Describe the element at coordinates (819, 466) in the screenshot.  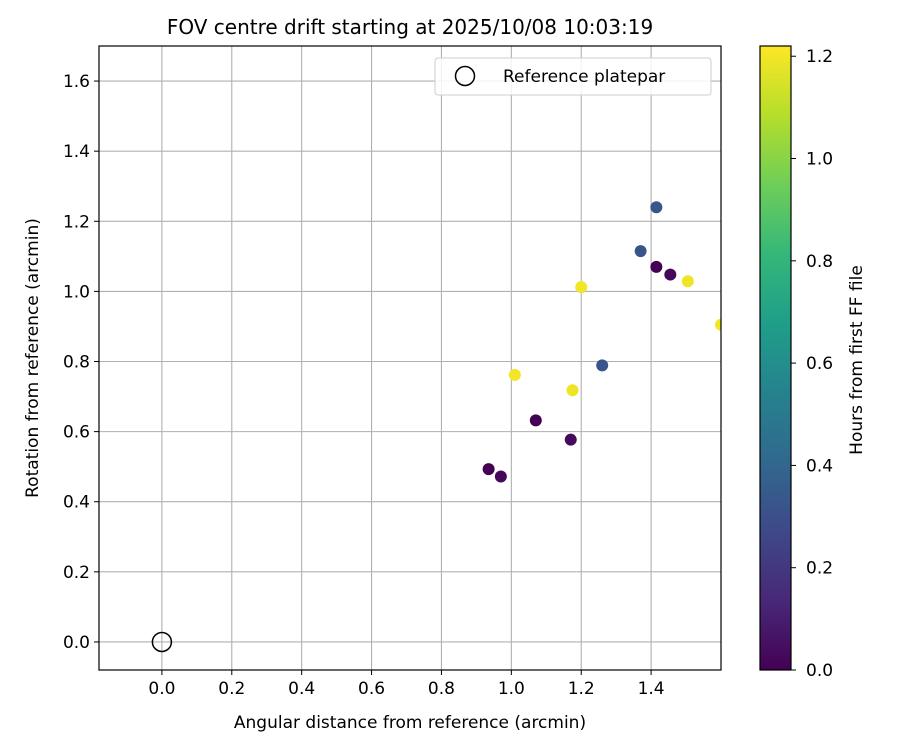
I see `colorbar-tick-label: 0.4` at that location.